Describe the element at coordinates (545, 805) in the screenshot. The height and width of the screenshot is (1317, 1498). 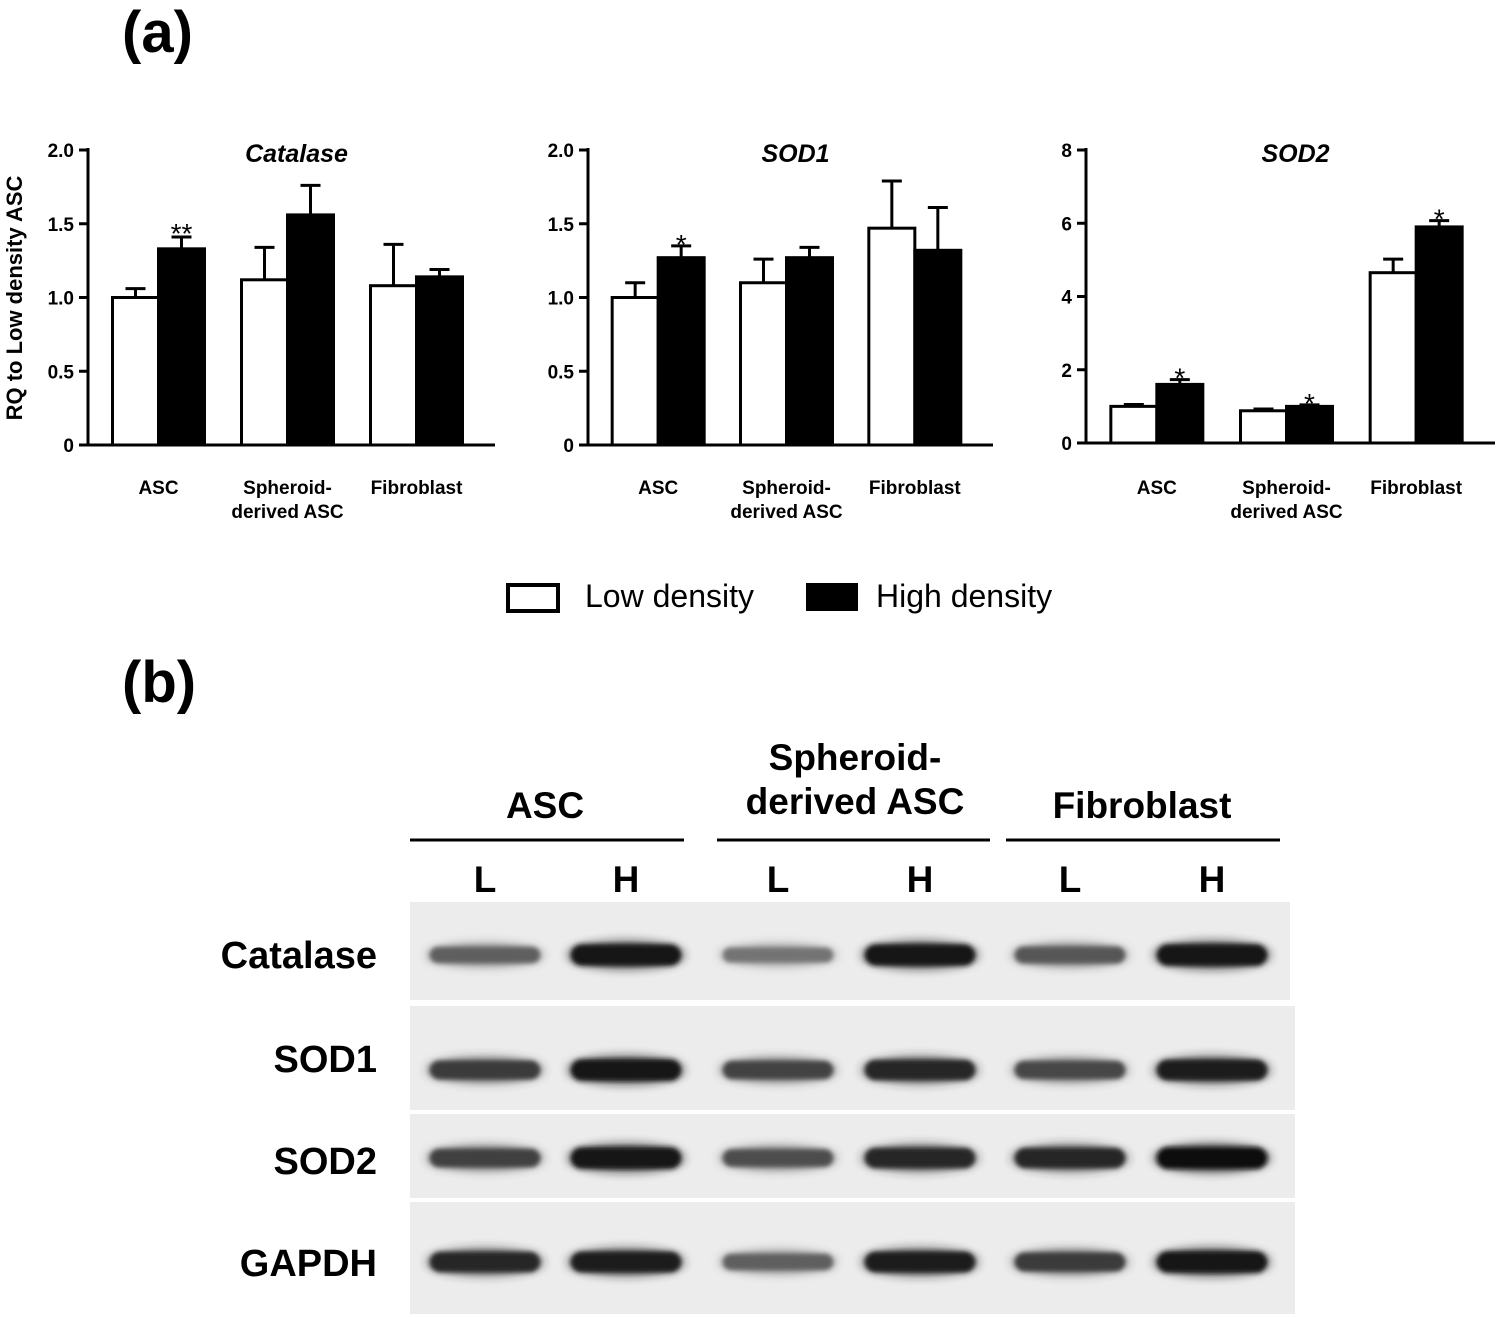
I see `blot-group-label: ASC` at that location.